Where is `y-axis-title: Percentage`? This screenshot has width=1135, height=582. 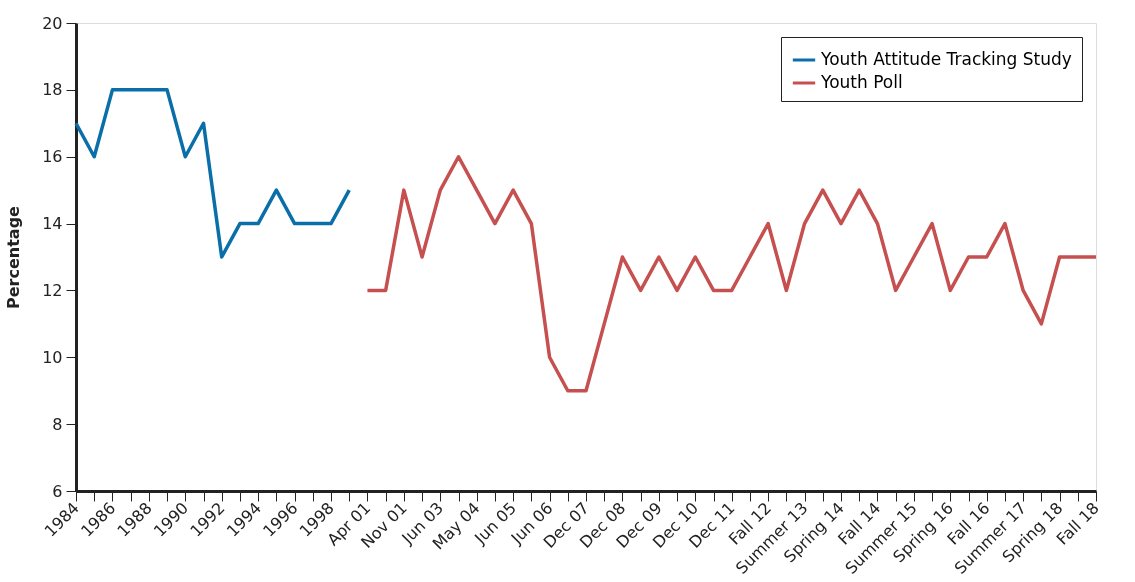
y-axis-title: Percentage is located at coordinates (14, 257).